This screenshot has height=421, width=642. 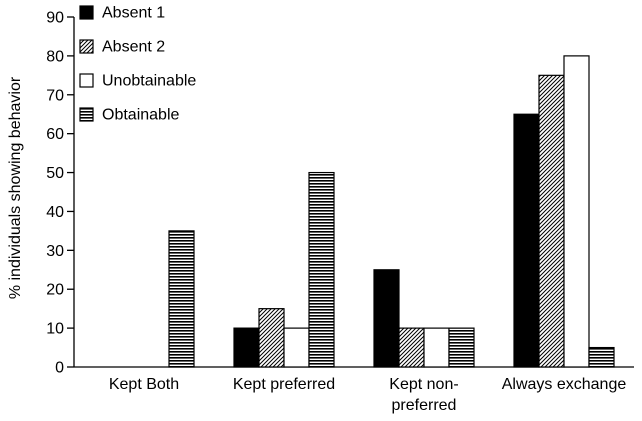 I want to click on legend-label: Absent 2, so click(x=133, y=47).